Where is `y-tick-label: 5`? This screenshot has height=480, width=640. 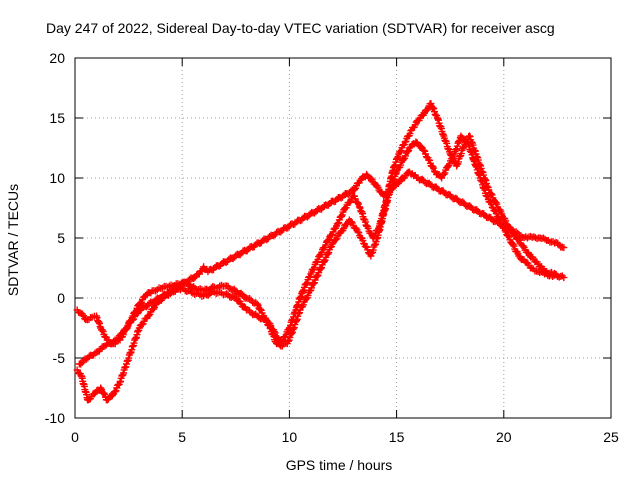
y-tick-label: 5 is located at coordinates (61, 238).